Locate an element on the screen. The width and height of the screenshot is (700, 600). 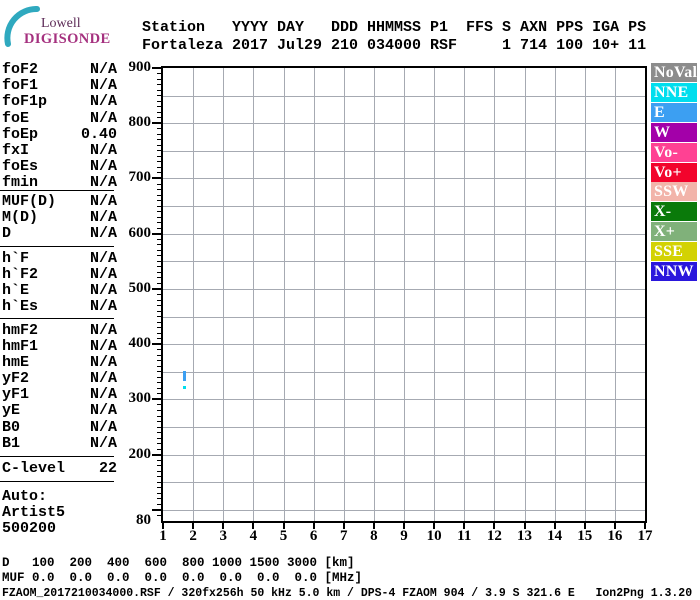
param-label: foF1 is located at coordinates (20, 86).